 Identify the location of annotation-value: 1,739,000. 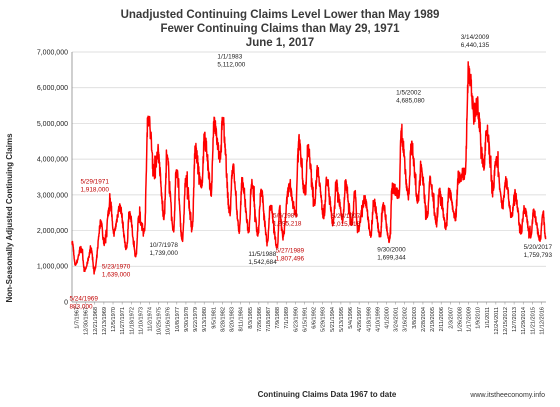
(163, 253).